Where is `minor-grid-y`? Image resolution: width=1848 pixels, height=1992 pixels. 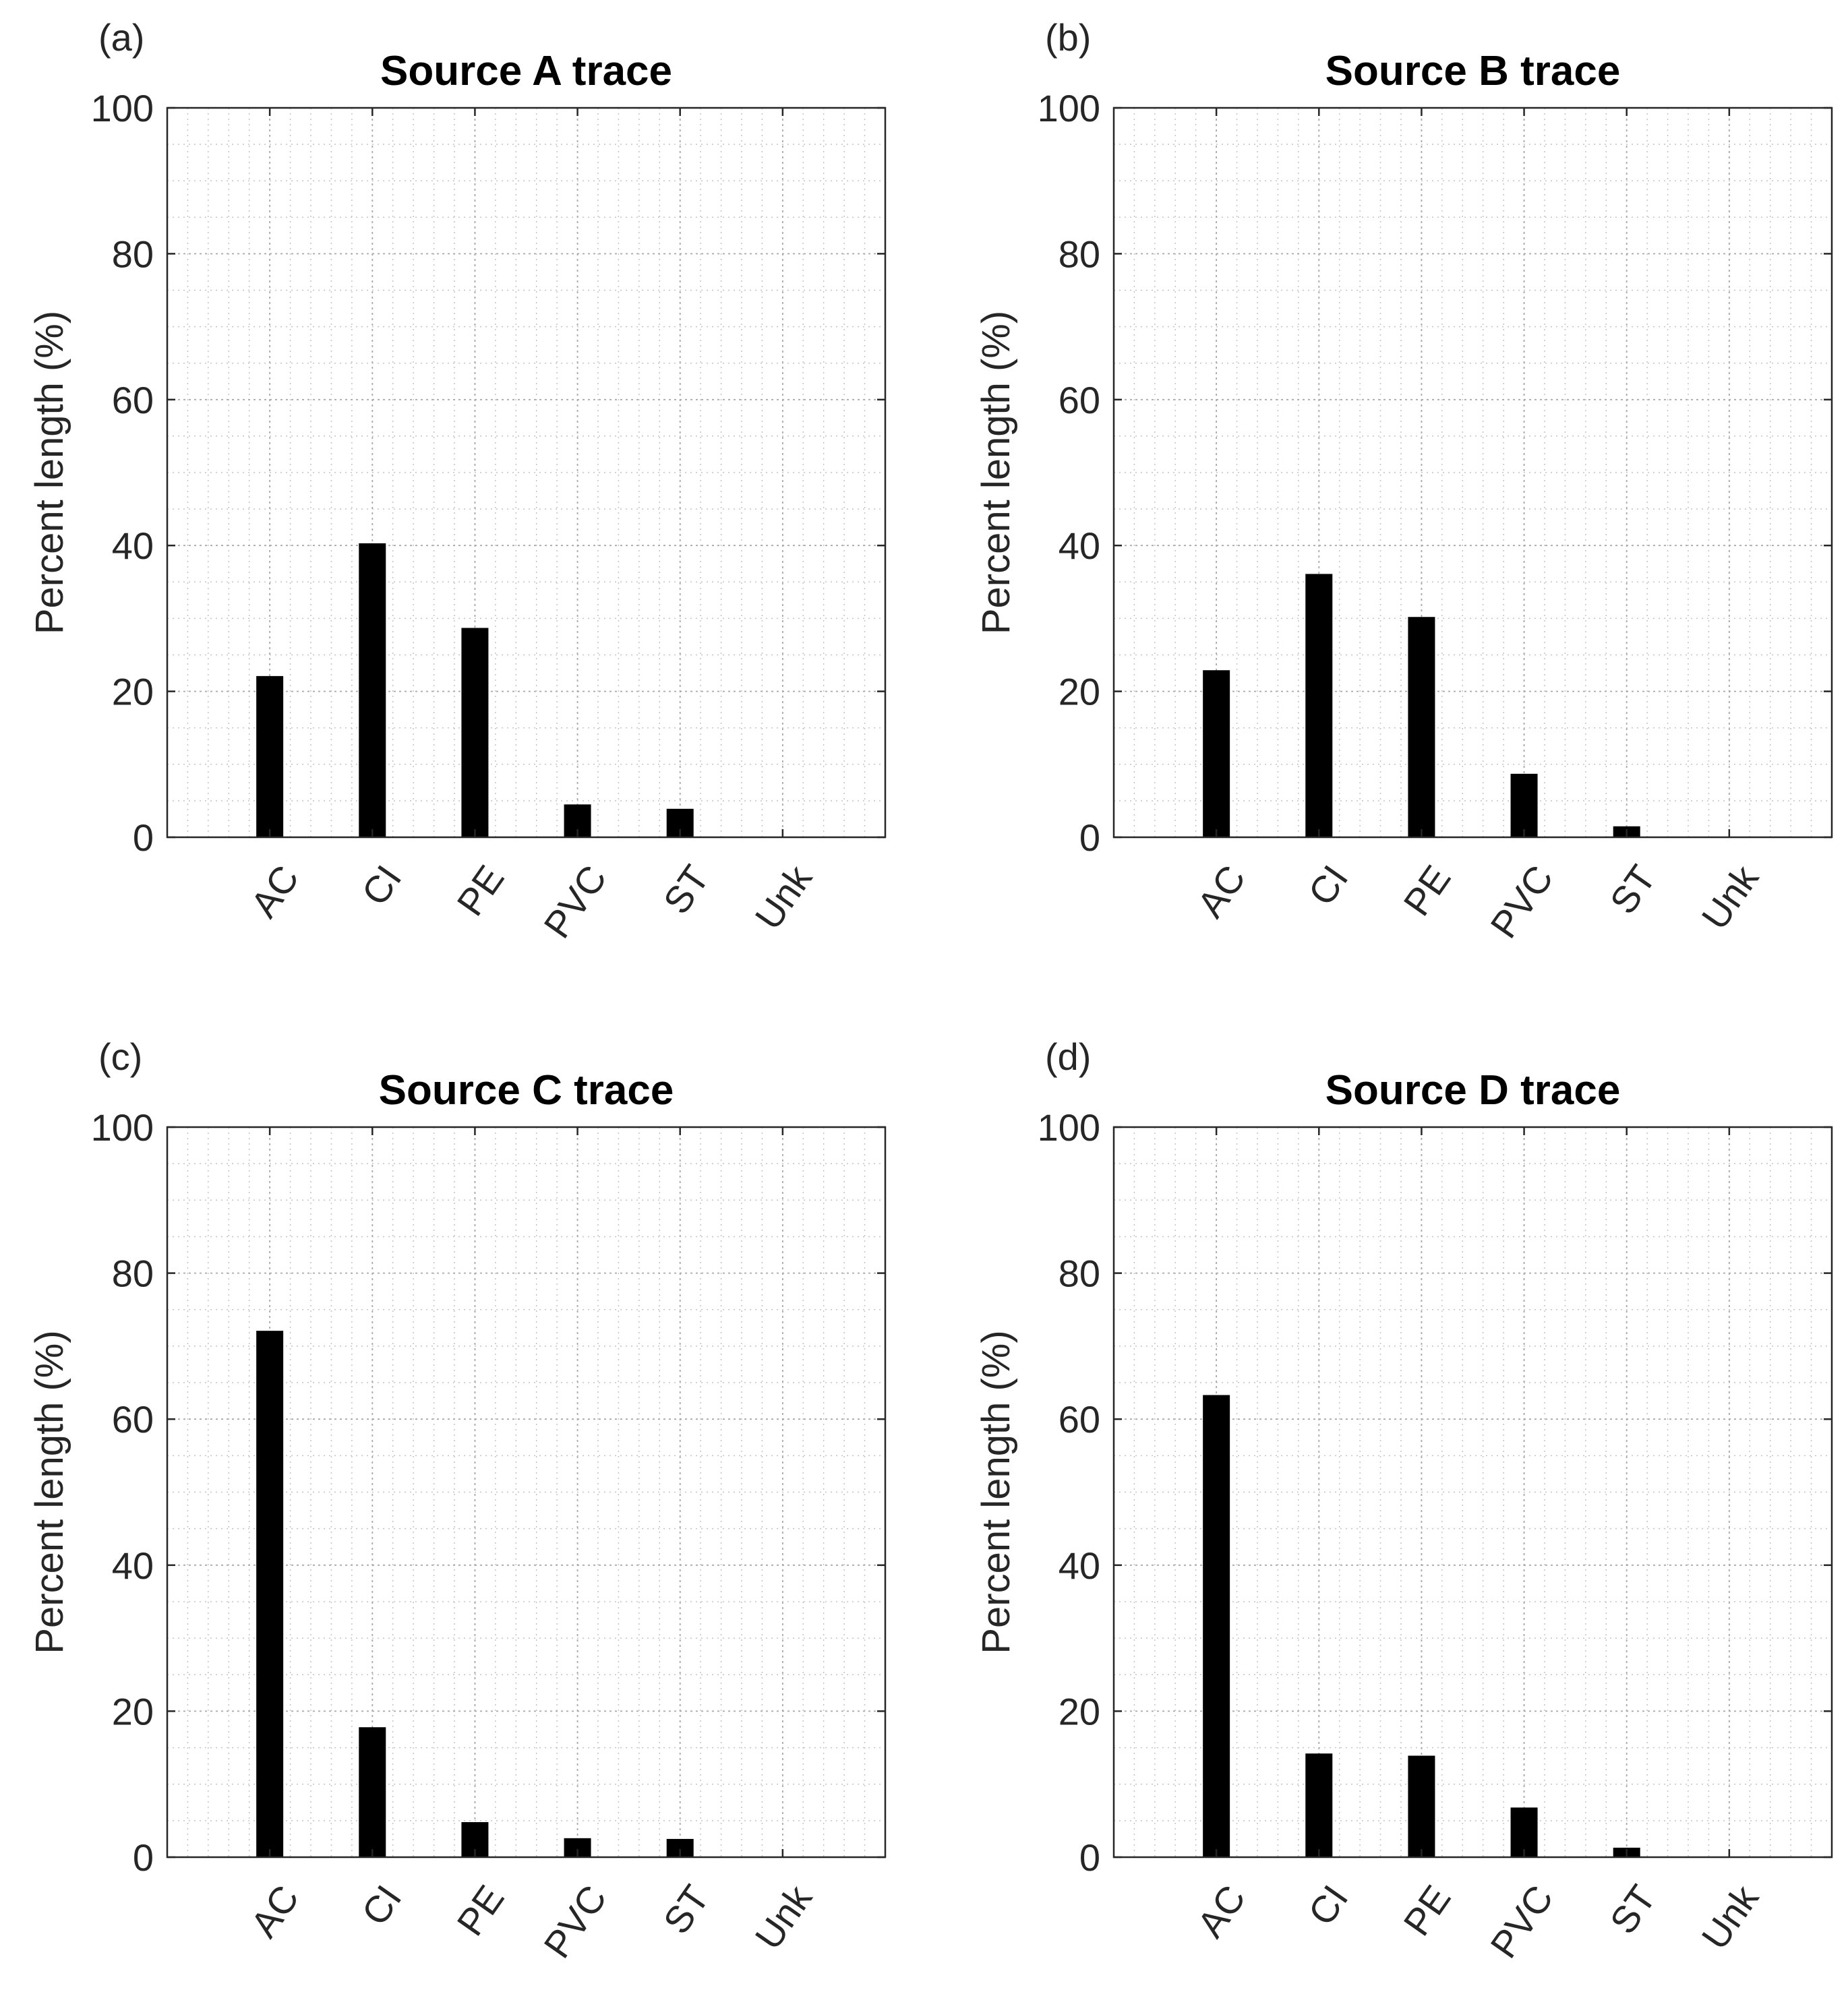 minor-grid-y is located at coordinates (526, 1492).